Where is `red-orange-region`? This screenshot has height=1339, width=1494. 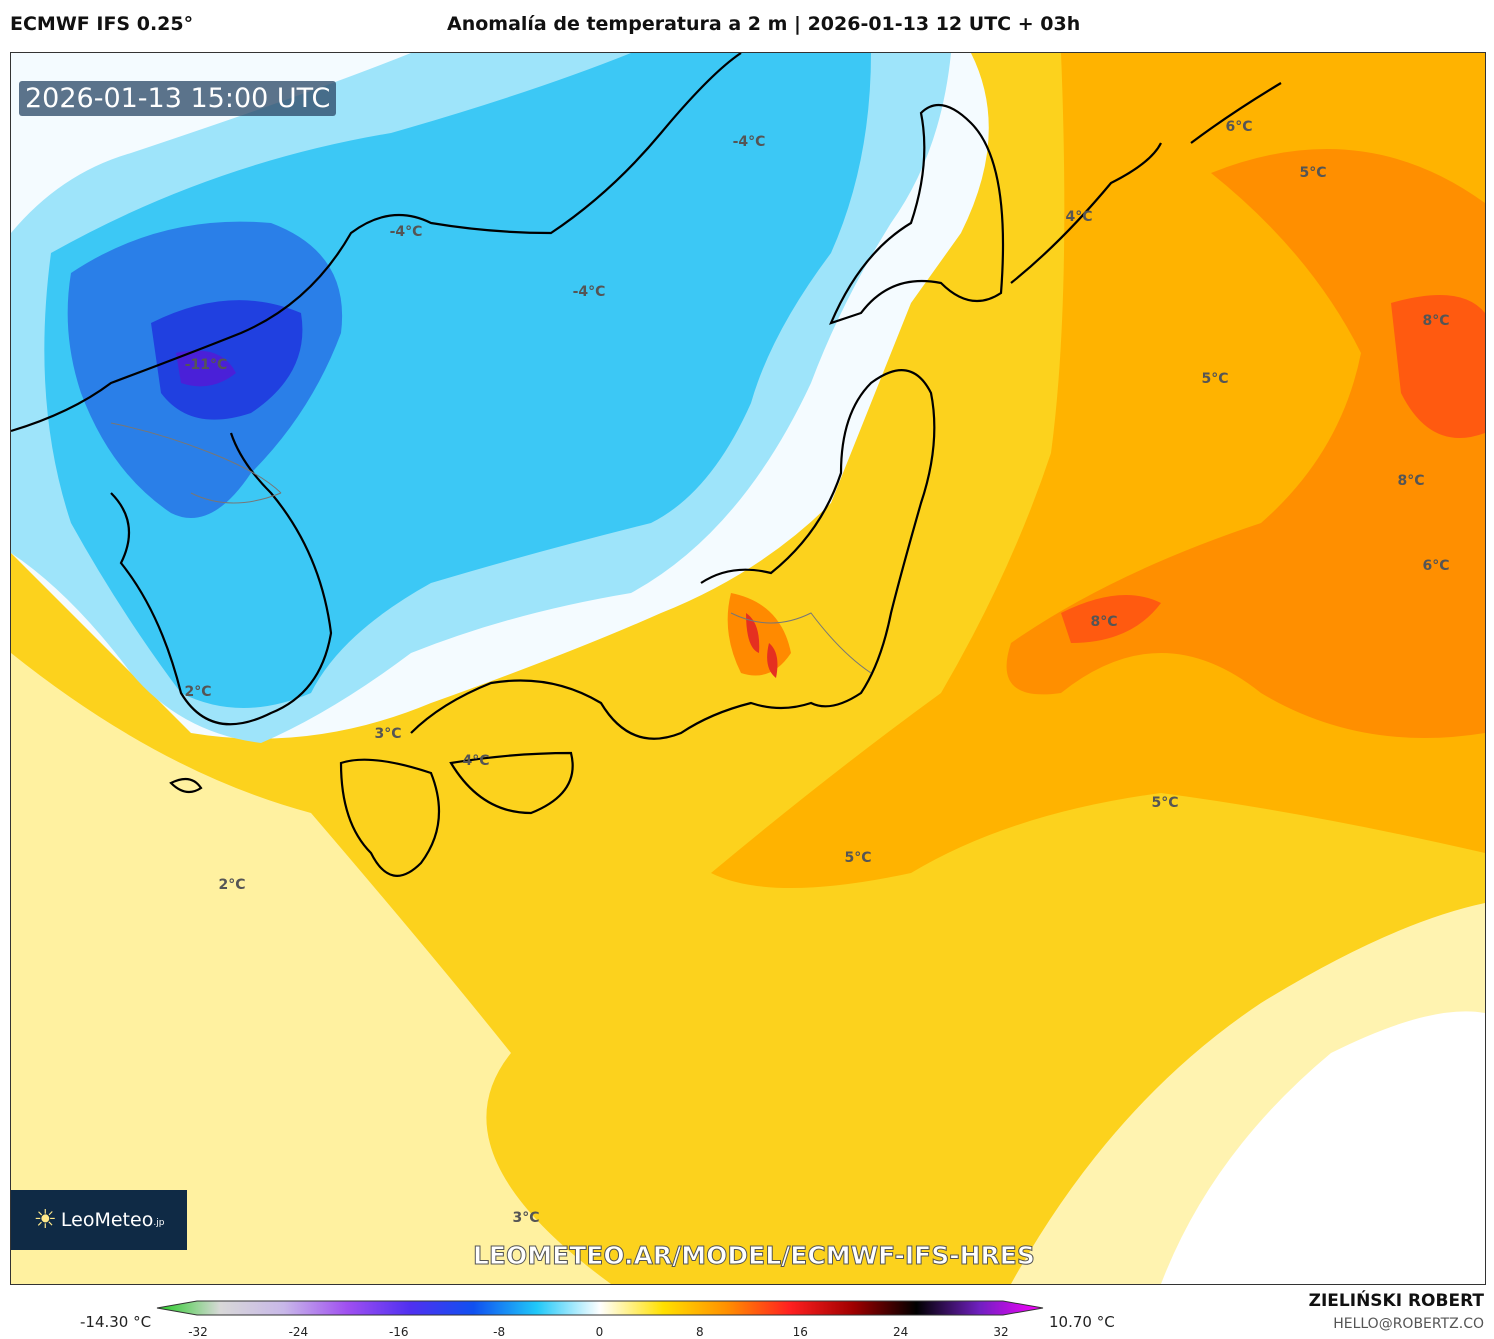 red-orange-region is located at coordinates (1273, 469).